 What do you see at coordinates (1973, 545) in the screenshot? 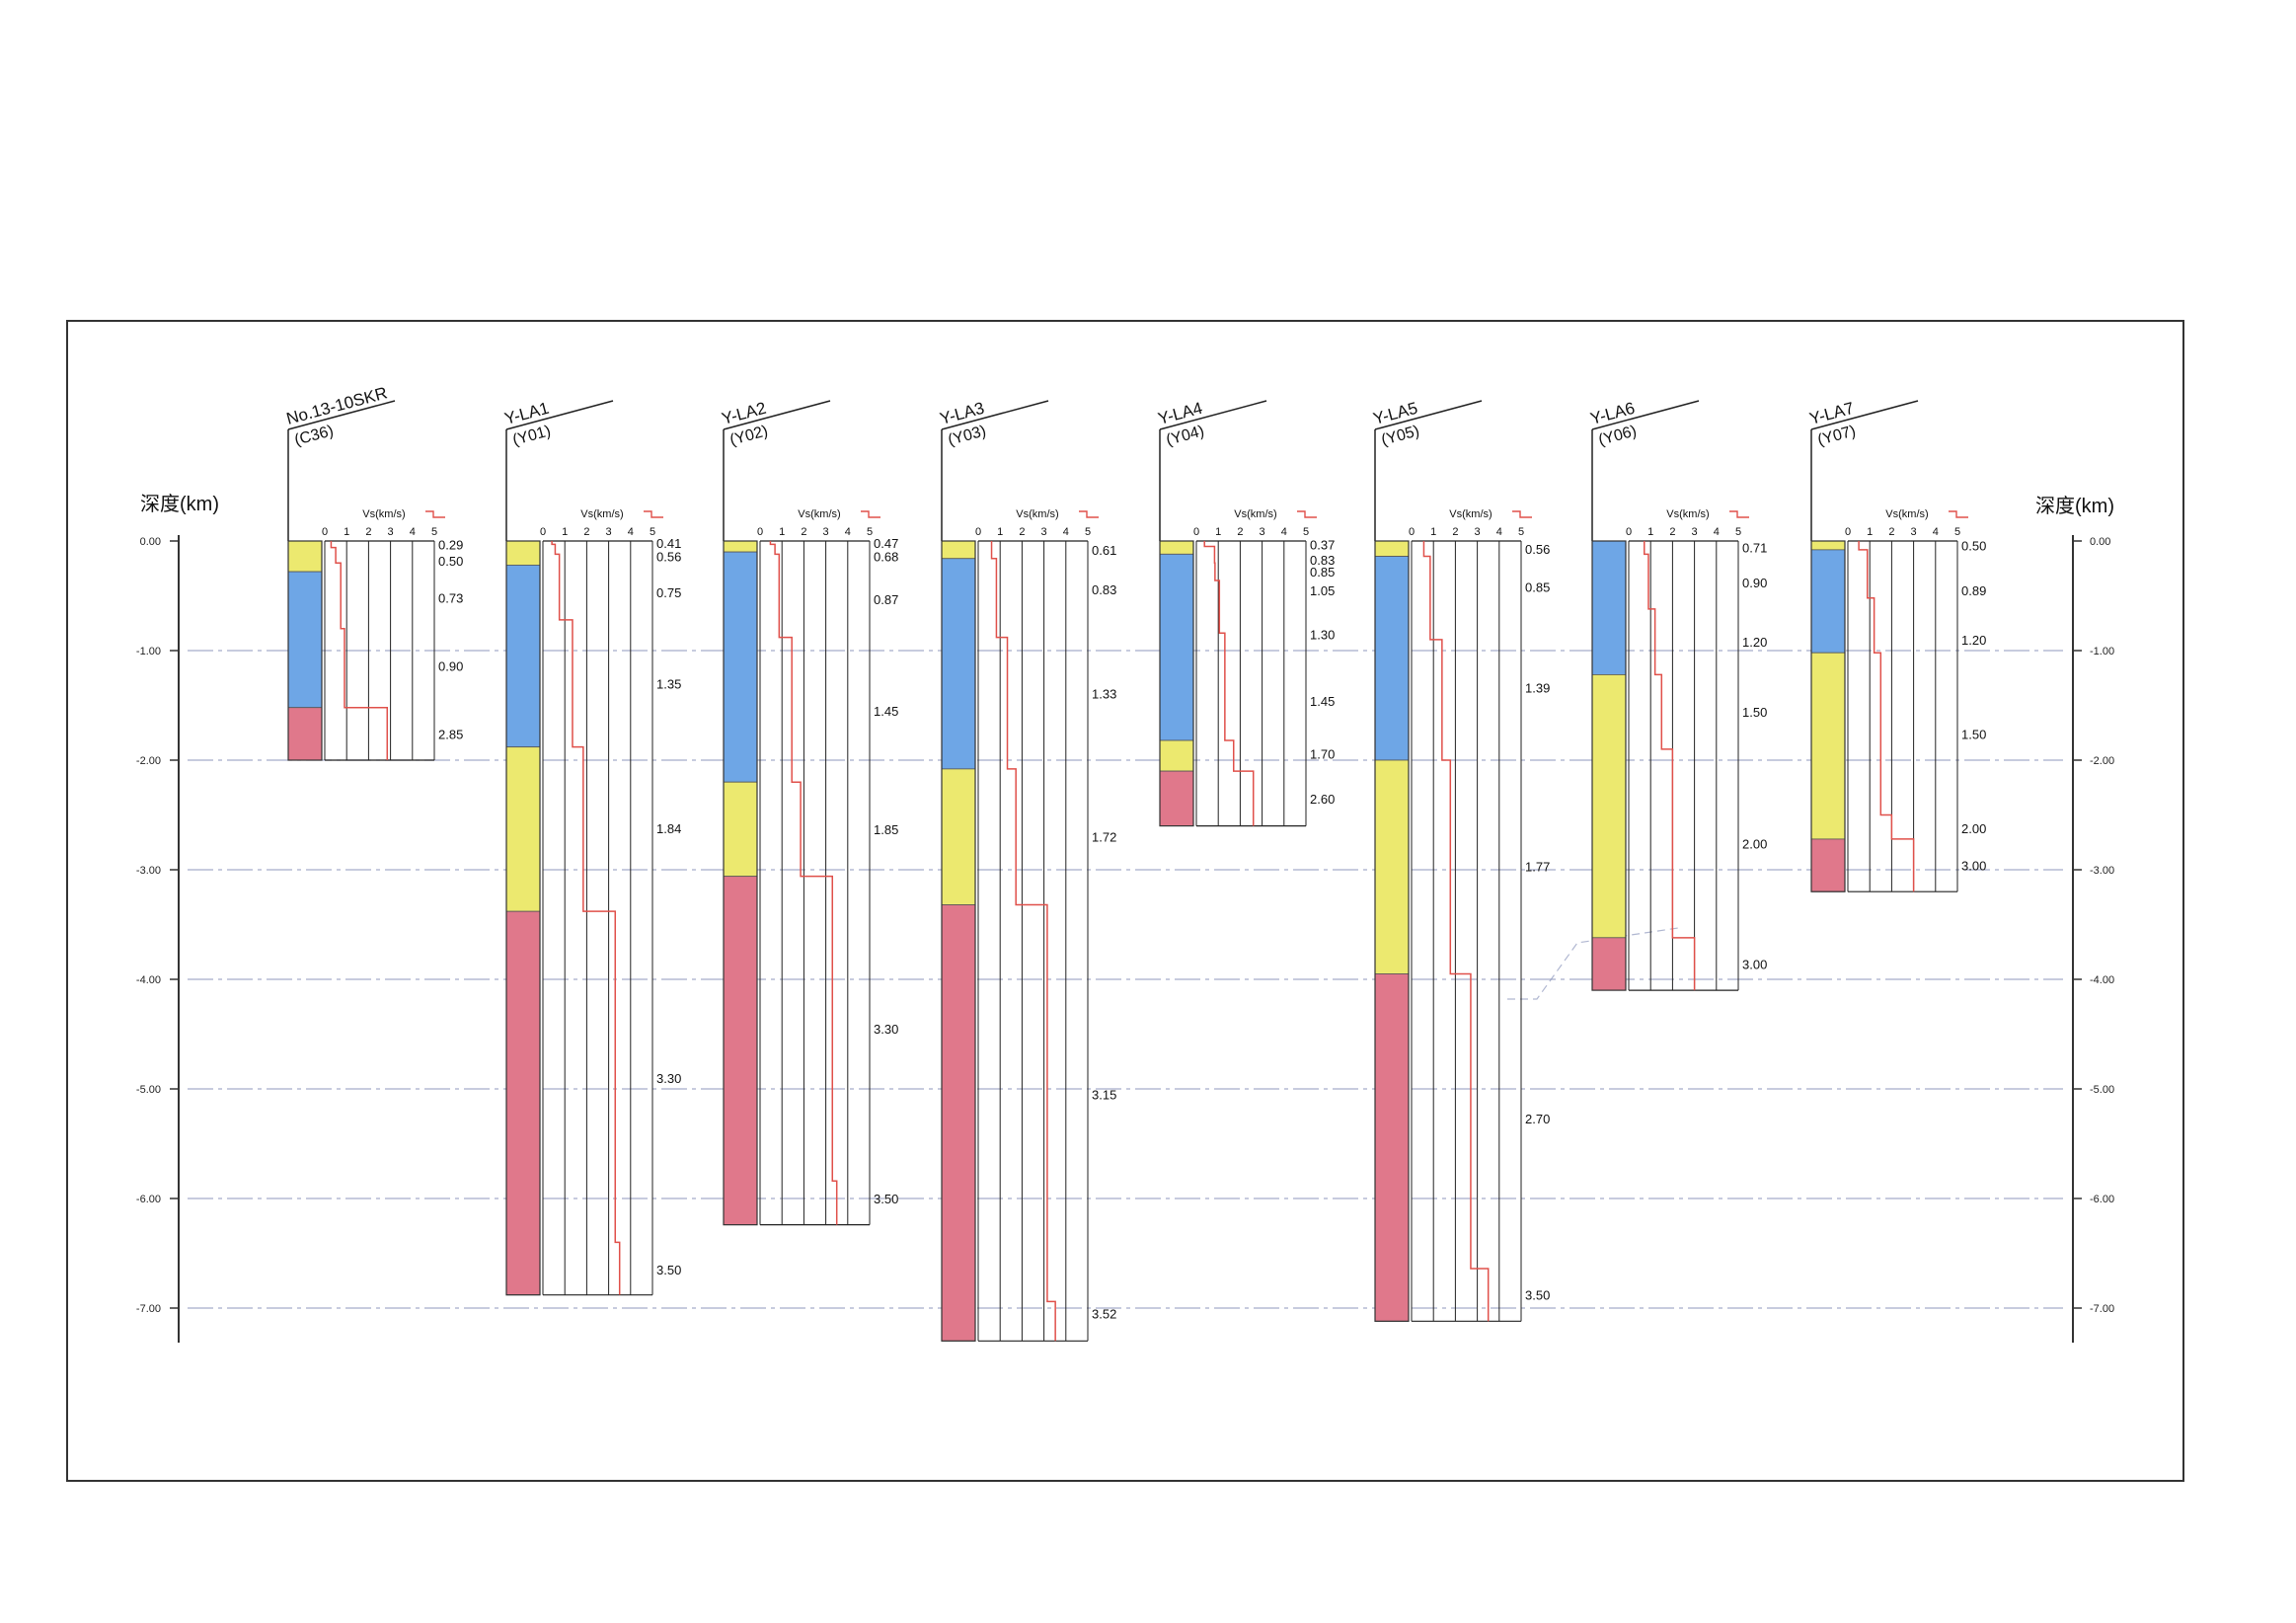
I see `vs-value-label: 0.50` at bounding box center [1973, 545].